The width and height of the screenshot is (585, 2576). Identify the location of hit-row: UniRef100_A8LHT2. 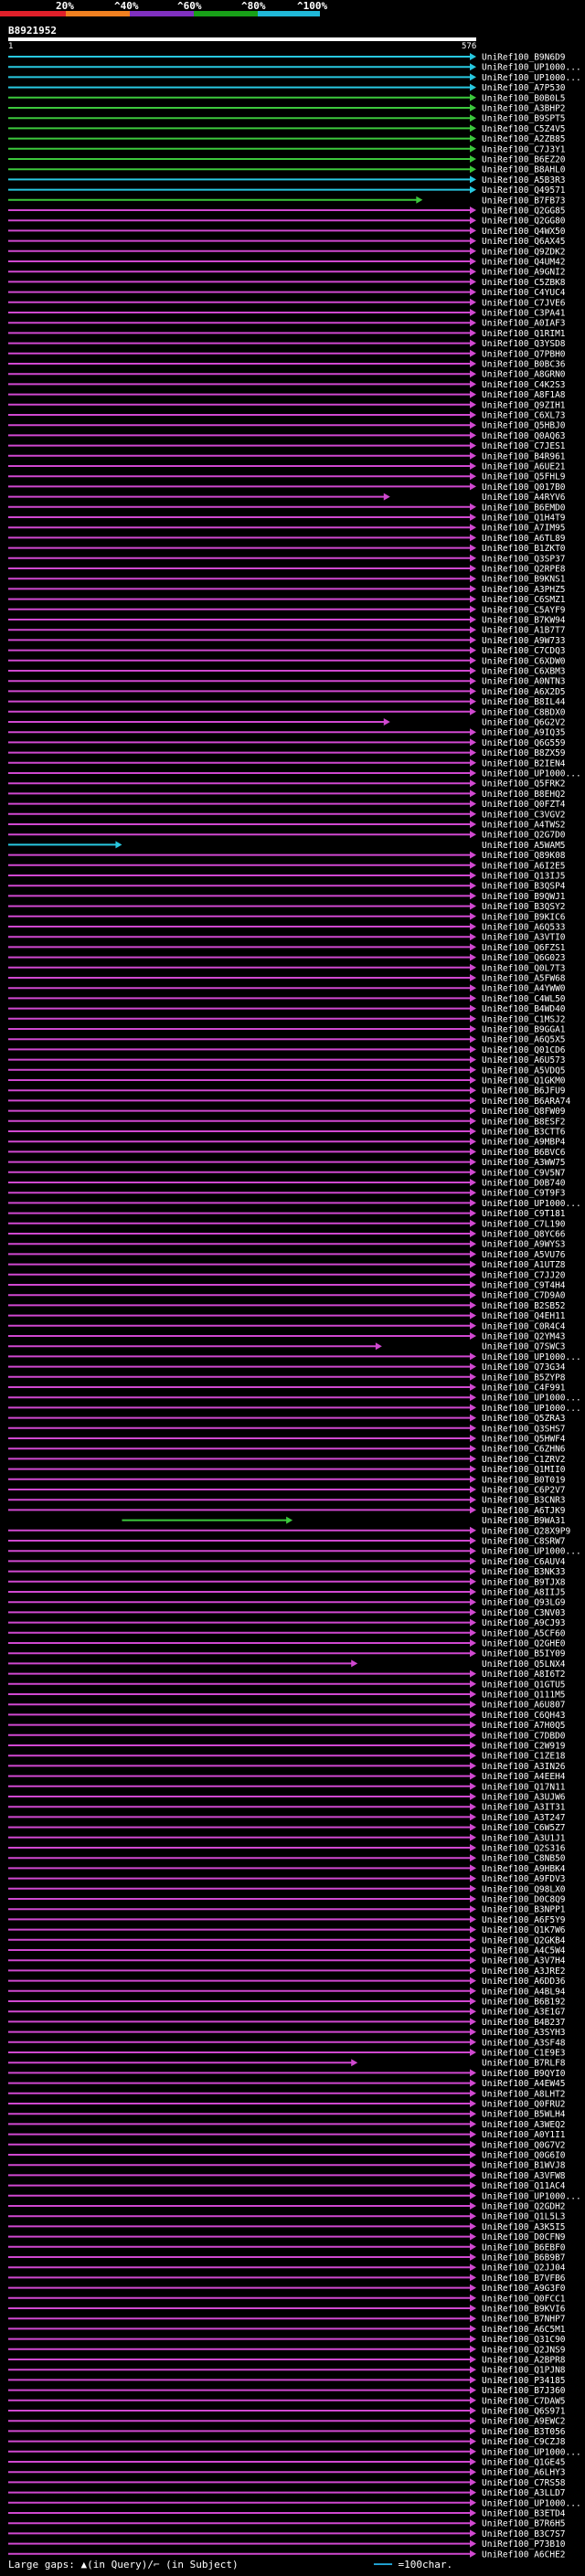
(287, 2094).